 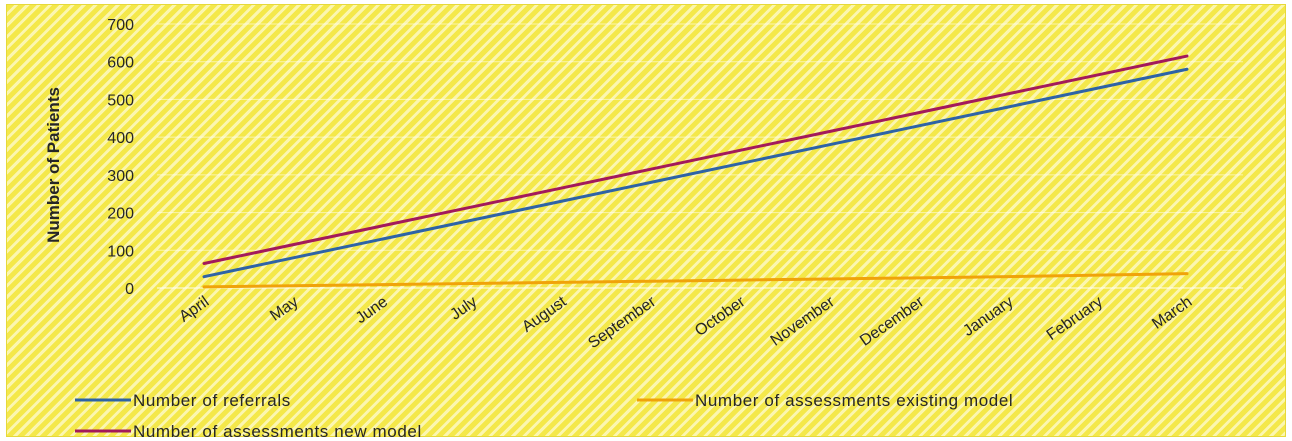 What do you see at coordinates (622, 322) in the screenshot?
I see `x-tick-label: September` at bounding box center [622, 322].